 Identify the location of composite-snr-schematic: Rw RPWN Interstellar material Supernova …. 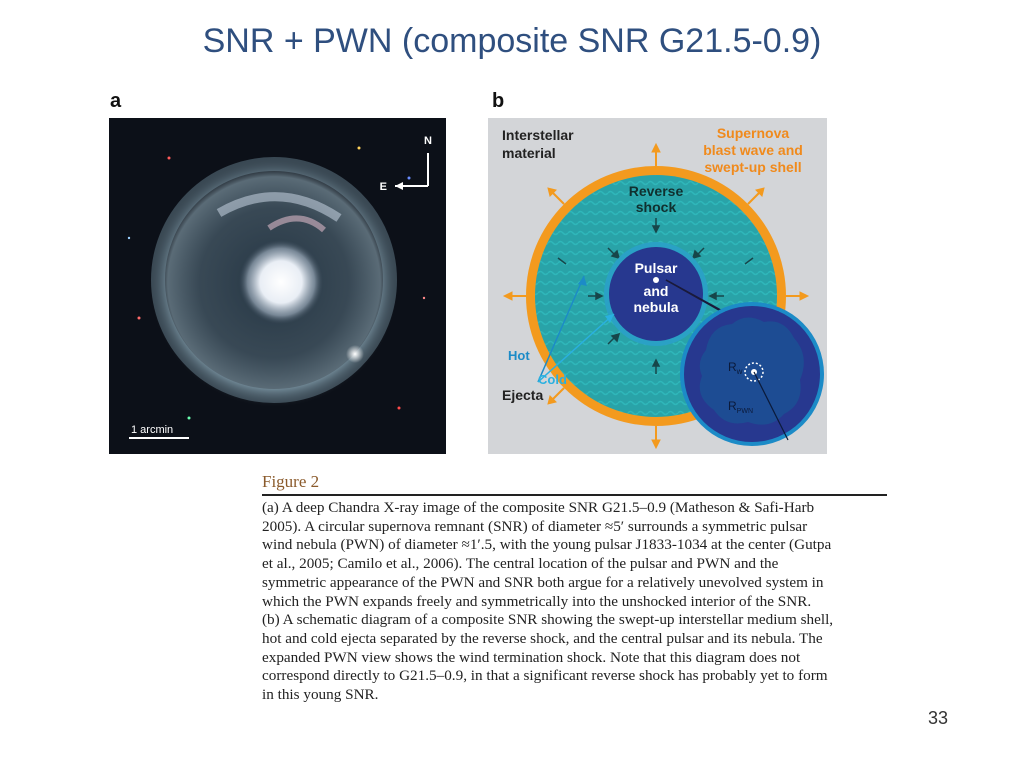
(657, 286).